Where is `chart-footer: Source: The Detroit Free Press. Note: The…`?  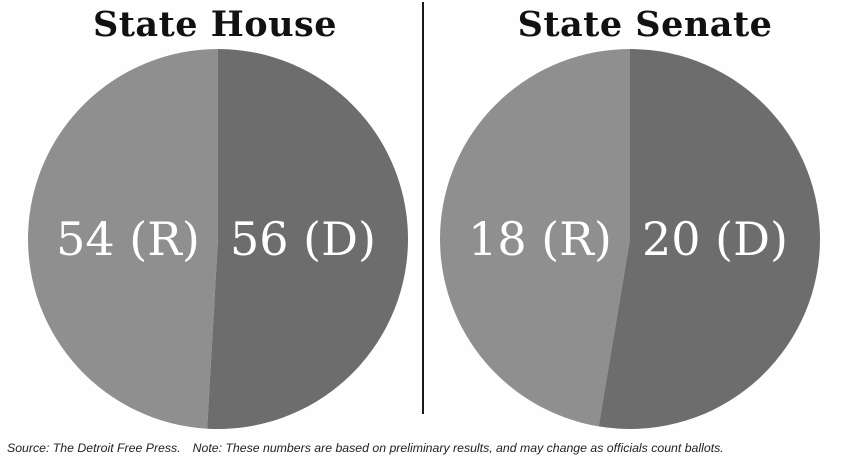 chart-footer: Source: The Detroit Free Press. Note: The… is located at coordinates (365, 448).